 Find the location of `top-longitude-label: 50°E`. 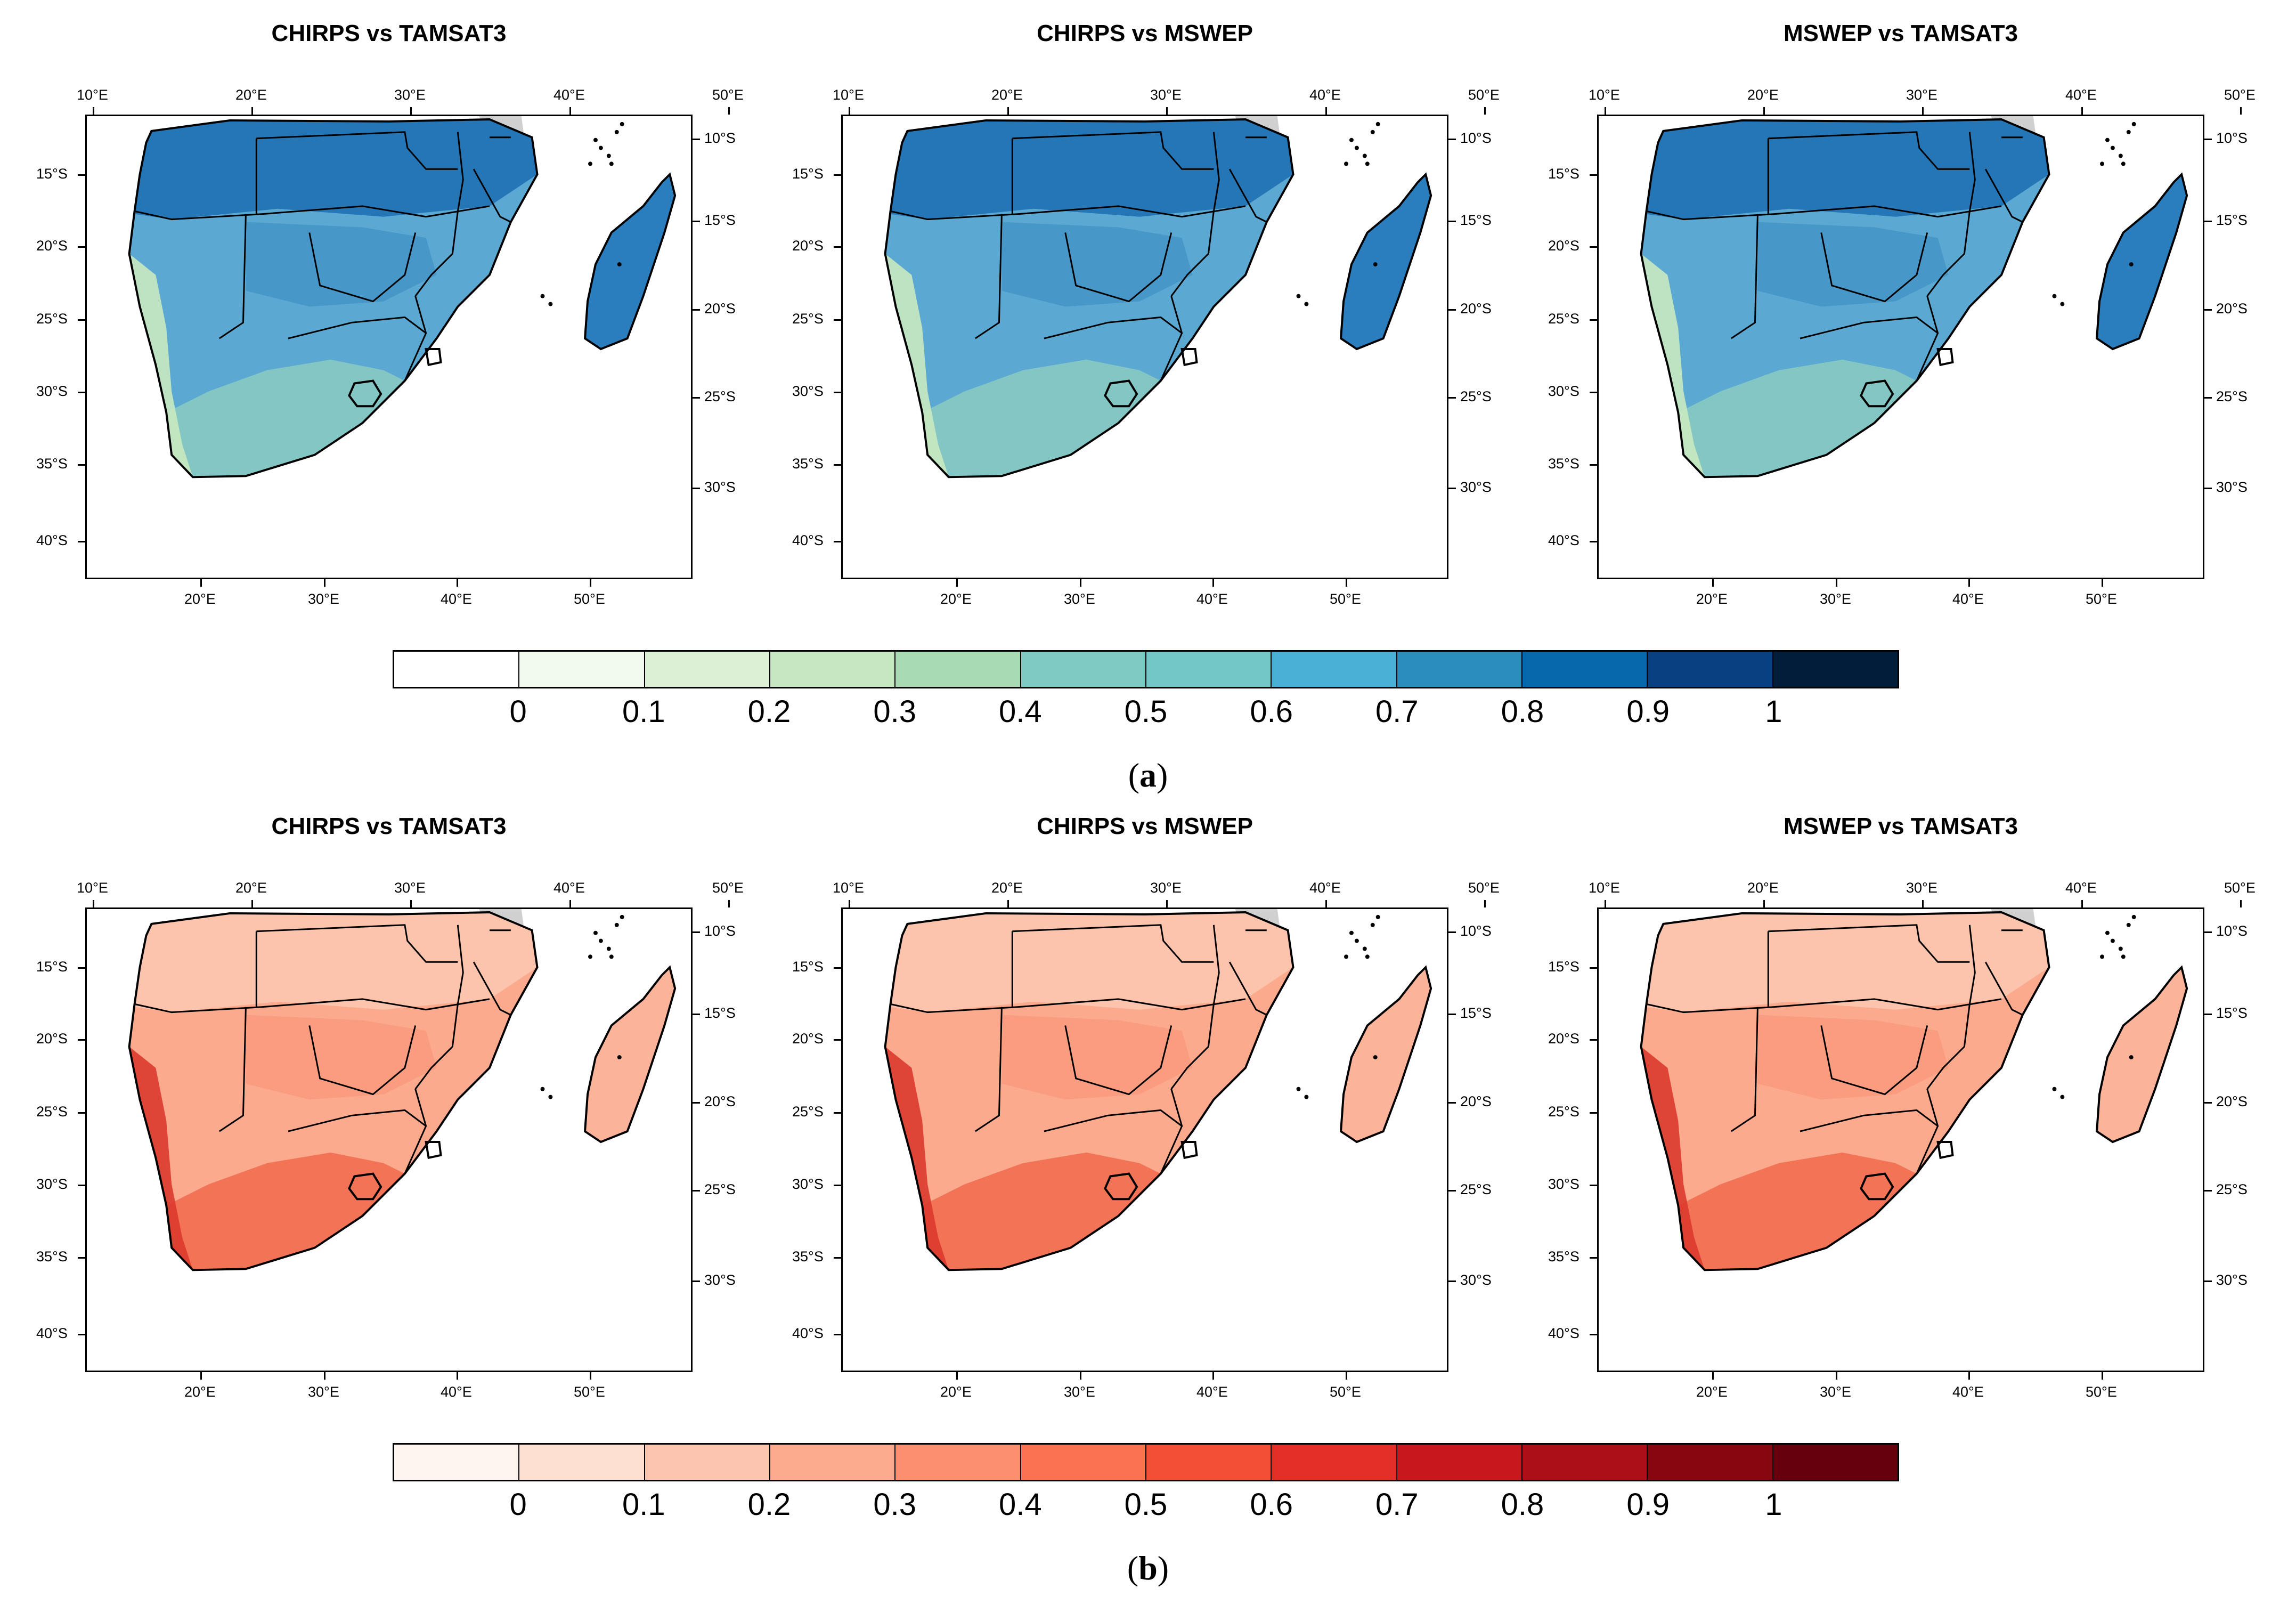

top-longitude-label: 50°E is located at coordinates (1484, 95).